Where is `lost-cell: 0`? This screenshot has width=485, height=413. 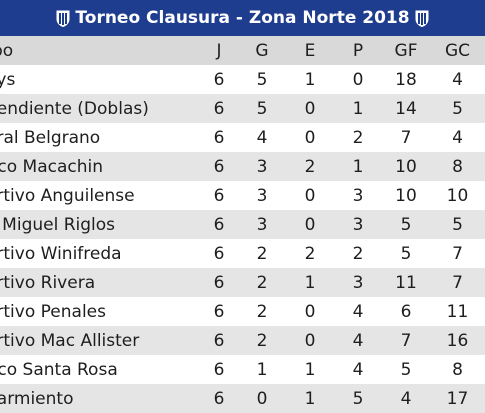
lost-cell: 0 is located at coordinates (358, 79).